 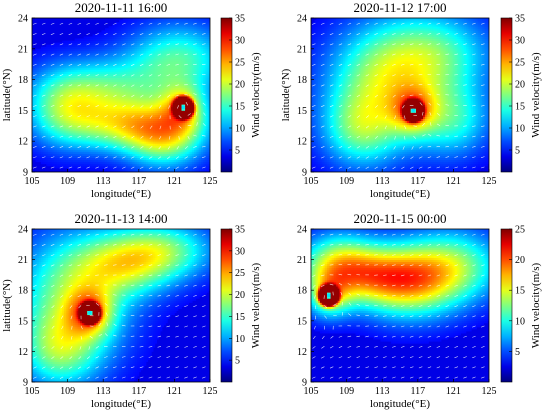 What do you see at coordinates (399, 218) in the screenshot?
I see `panel-title: 2020-11-15 00:00` at bounding box center [399, 218].